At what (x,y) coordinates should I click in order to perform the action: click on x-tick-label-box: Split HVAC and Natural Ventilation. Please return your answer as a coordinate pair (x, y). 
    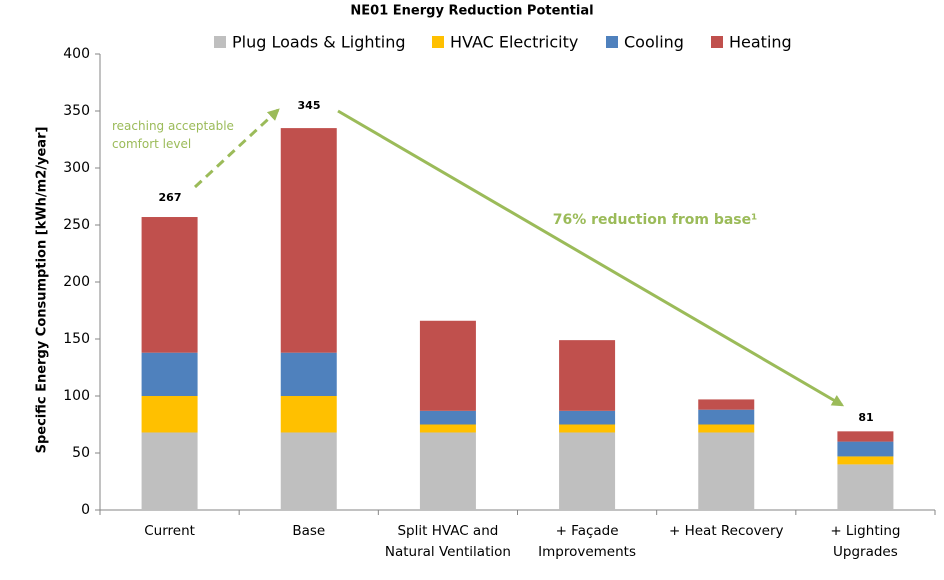
    Looking at the image, I should click on (447, 541).